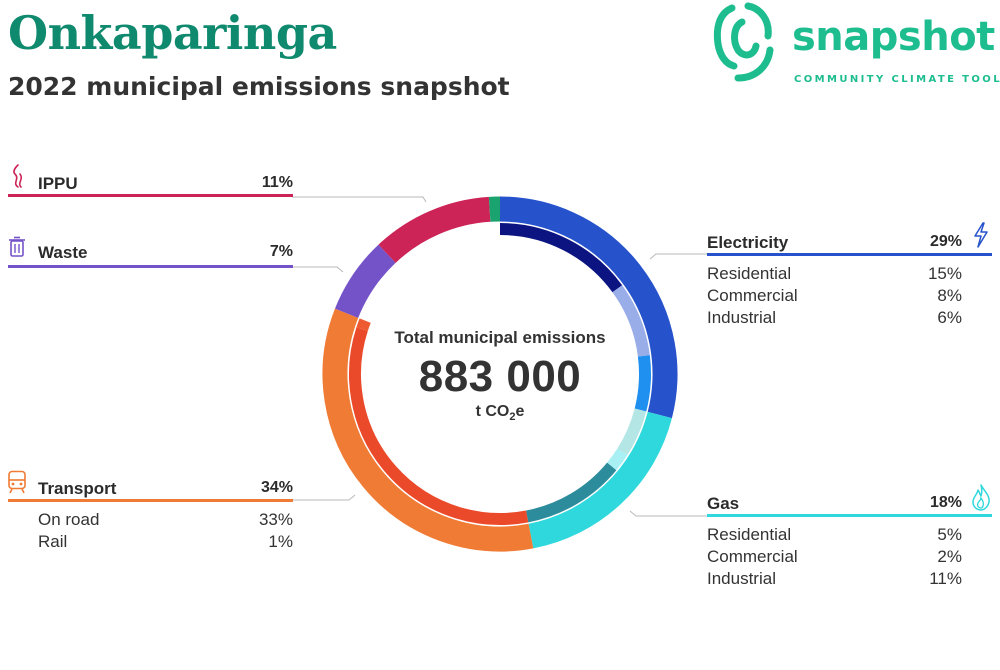 The image size is (1000, 670). Describe the element at coordinates (281, 251) in the screenshot. I see `waste-percent: 7%` at that location.